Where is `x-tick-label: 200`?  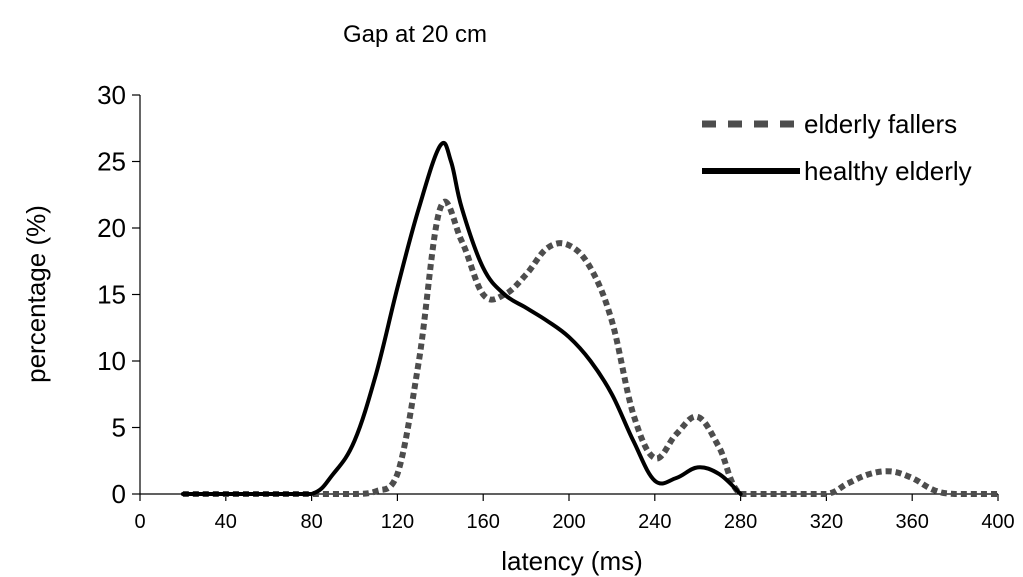
x-tick-label: 200 is located at coordinates (568, 522).